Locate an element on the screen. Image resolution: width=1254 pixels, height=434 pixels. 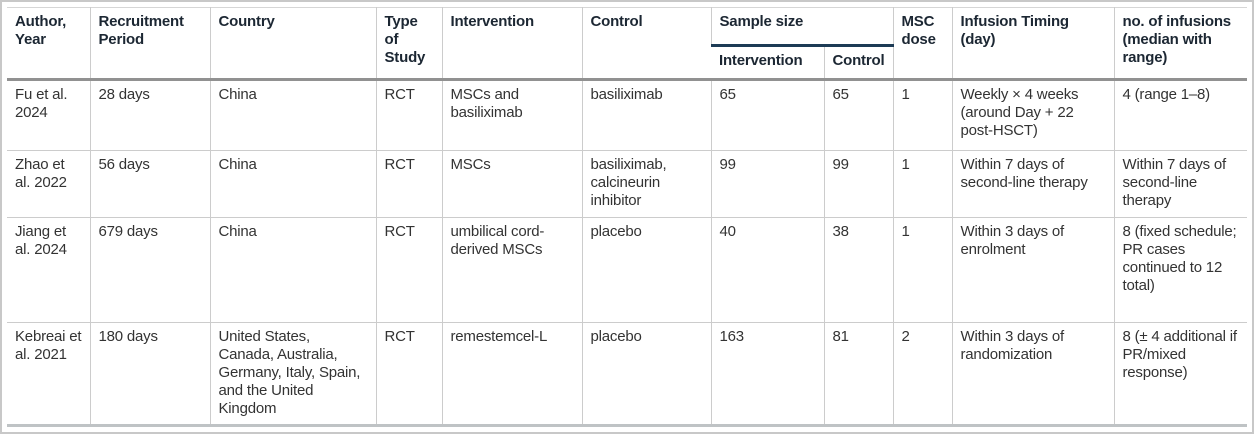
cell-no-of-infusions: 4 (range 1–8) is located at coordinates (1180, 115).